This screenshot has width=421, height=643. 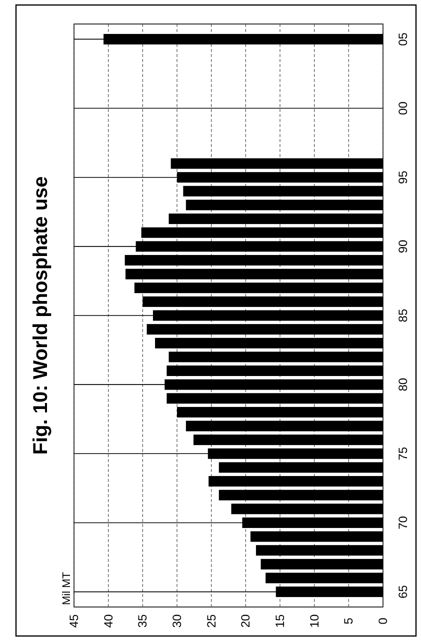 I want to click on y-tick-label: 05, so click(x=403, y=39).